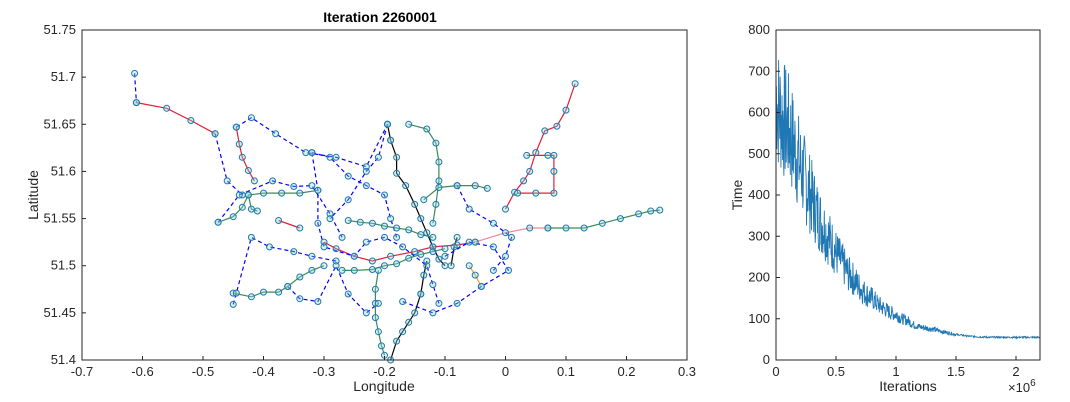  Describe the element at coordinates (759, 235) in the screenshot. I see `time-y-tick-label: 300` at that location.